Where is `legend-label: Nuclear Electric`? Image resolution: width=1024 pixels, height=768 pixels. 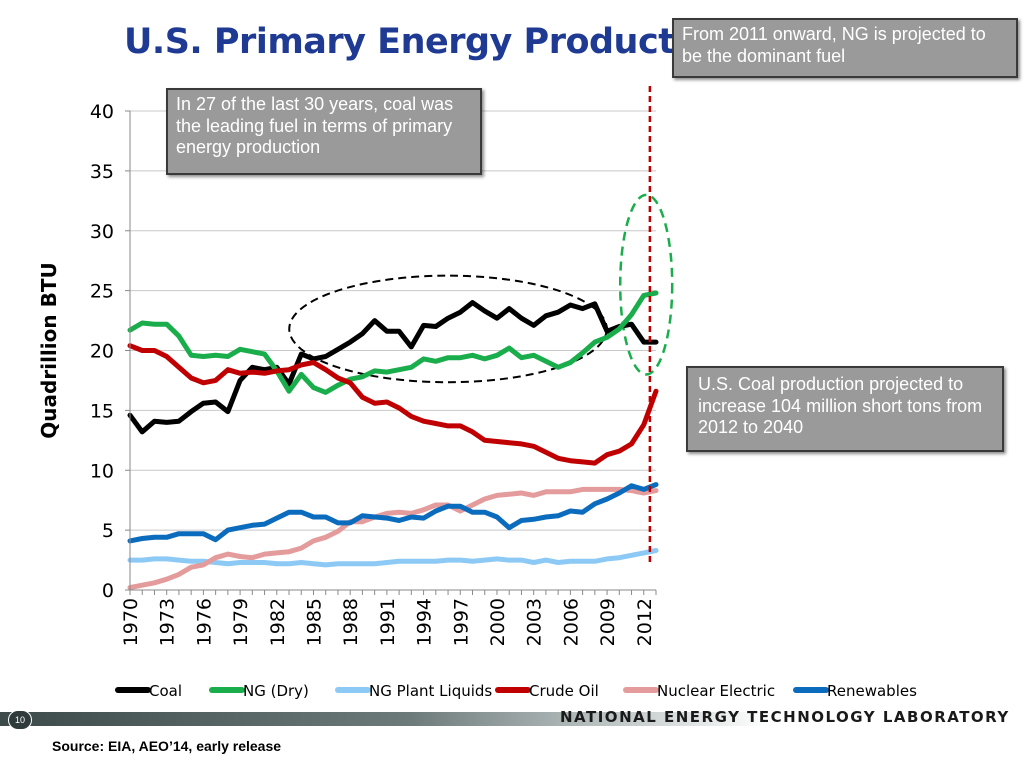 legend-label: Nuclear Electric is located at coordinates (716, 691).